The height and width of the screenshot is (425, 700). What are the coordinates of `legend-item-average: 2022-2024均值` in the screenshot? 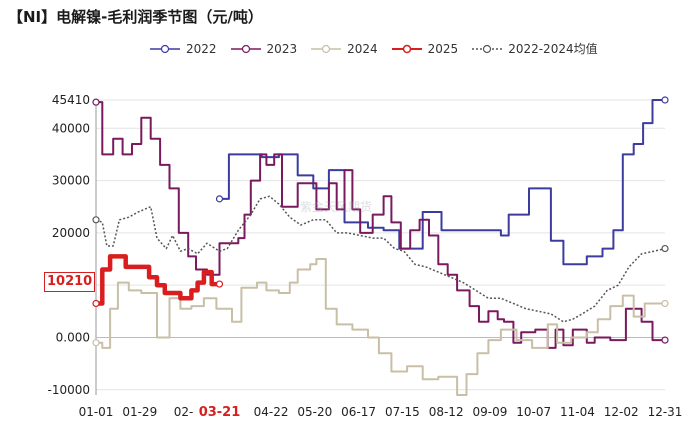 It's located at (535, 48).